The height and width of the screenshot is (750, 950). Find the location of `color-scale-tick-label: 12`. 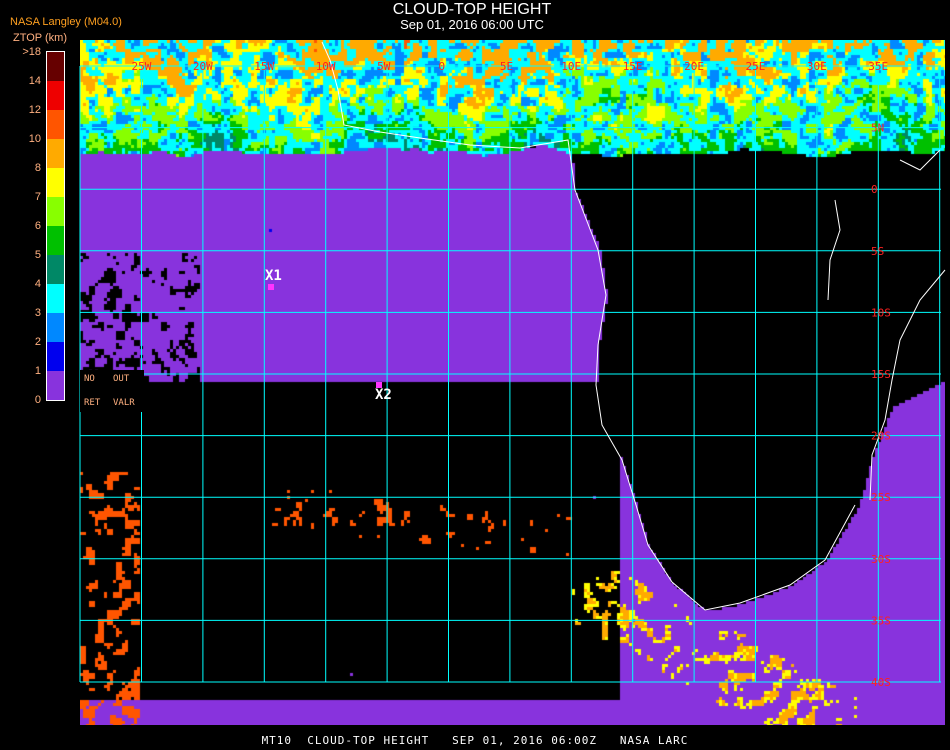

color-scale-tick-label: 12 is located at coordinates (34, 110).